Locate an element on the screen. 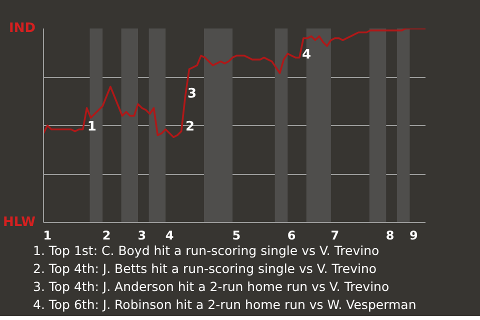 The width and height of the screenshot is (480, 320). text: 4. Top 6th: J. Robinson hit a 2-run home run vs W. Vesperman is located at coordinates (224, 304).